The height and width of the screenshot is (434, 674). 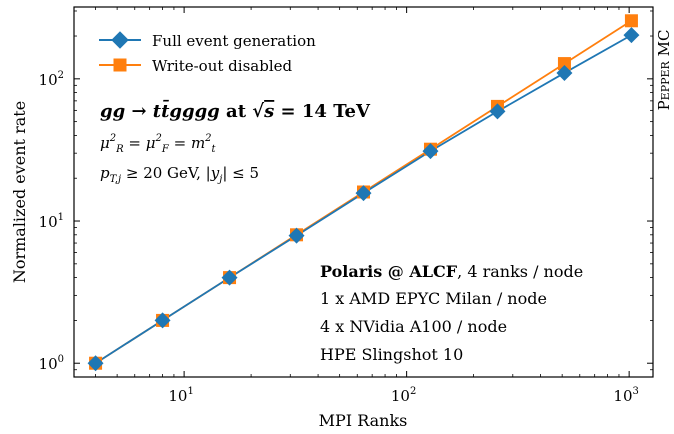 I want to click on svg-text: gg → tt̄gggg at √s = 14 TeV, so click(x=235, y=111).